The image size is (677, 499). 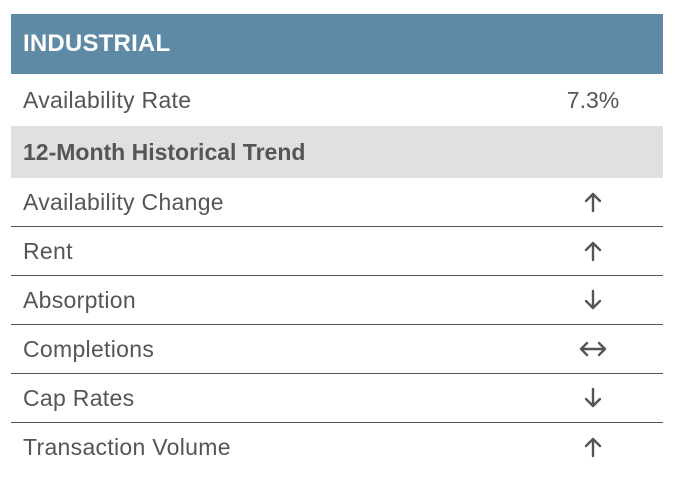 I want to click on table-header: INDUSTRIAL, so click(x=337, y=44).